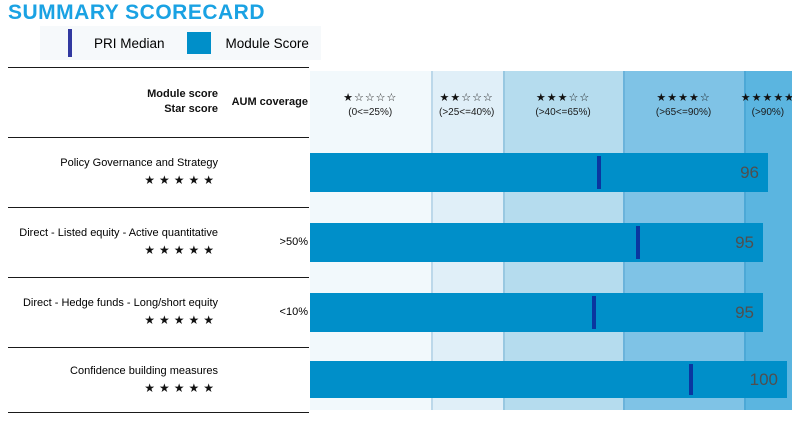  I want to click on module-star-score-header: Module score Star score, so click(110, 102).